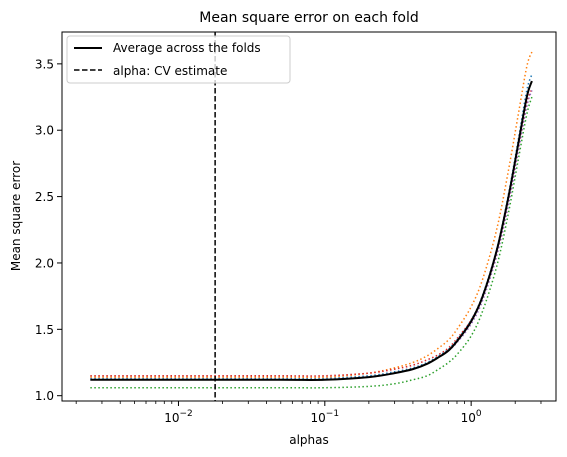  I want to click on y-tick-label: 3.0, so click(44, 131).